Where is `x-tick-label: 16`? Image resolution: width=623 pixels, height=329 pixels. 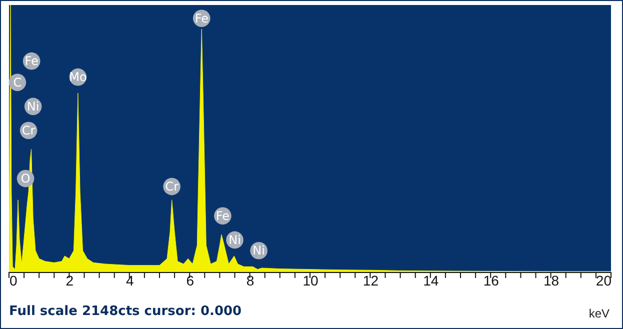
x-tick-label: 16 is located at coordinates (491, 280).